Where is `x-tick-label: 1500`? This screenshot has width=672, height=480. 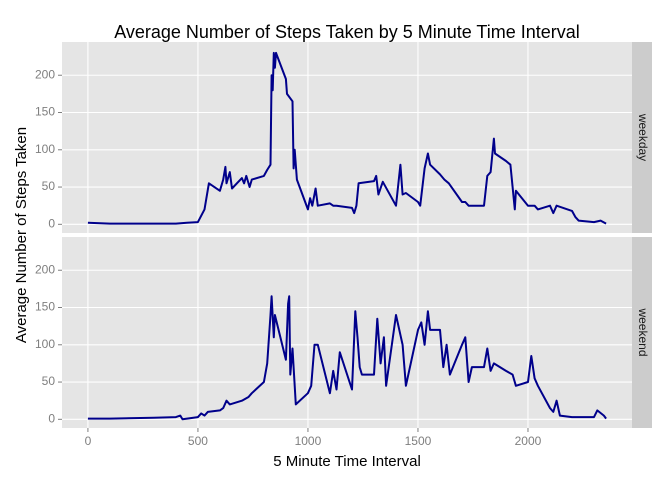 x-tick-label: 1500 is located at coordinates (418, 441).